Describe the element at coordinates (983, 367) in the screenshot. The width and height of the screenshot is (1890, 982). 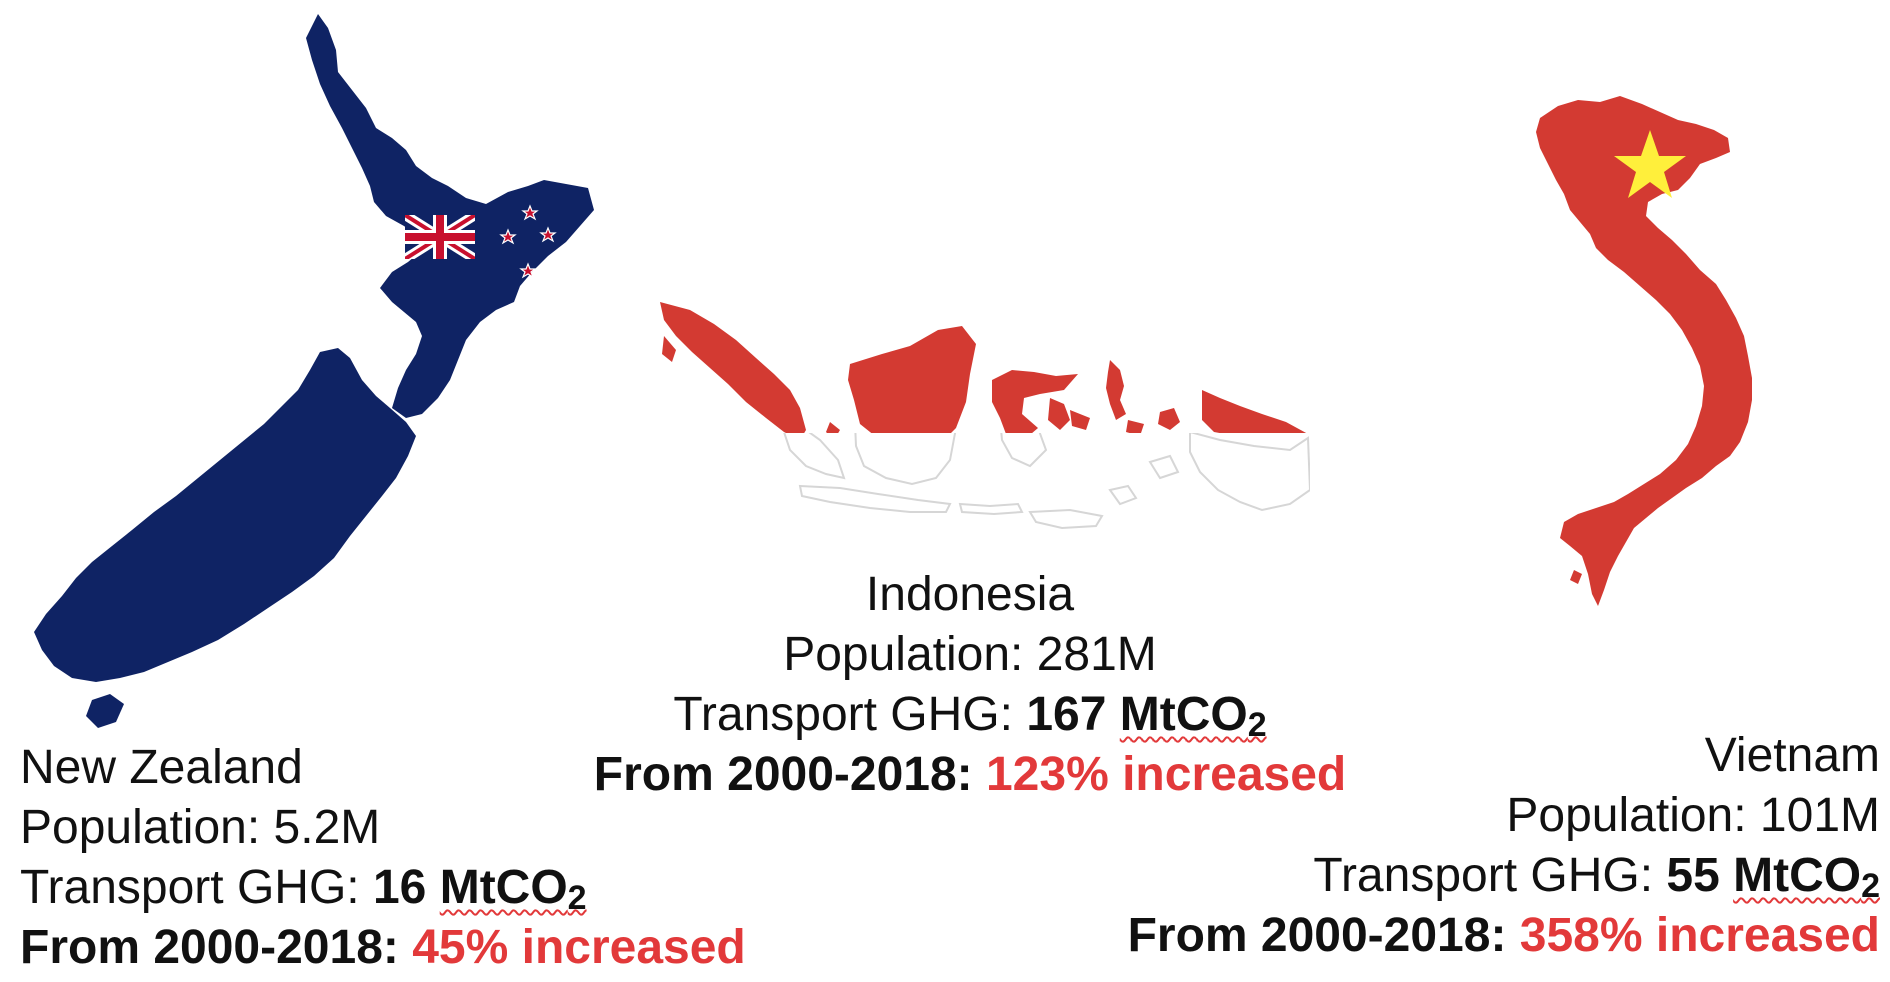
I see `indonesia-flag-red-half` at that location.